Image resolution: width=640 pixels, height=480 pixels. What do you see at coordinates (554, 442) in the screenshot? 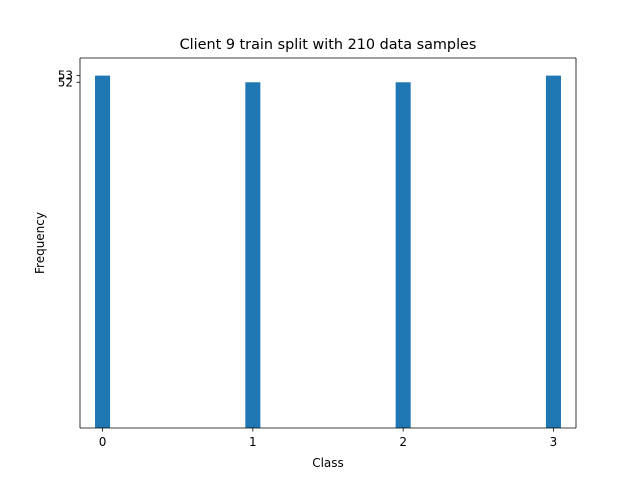
I see `x-tick-label-3: 3` at bounding box center [554, 442].